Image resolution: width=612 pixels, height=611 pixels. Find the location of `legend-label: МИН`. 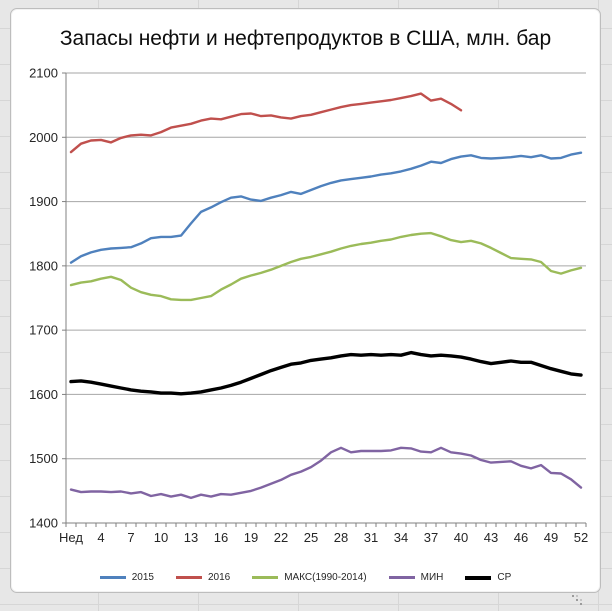

legend-label: МИН is located at coordinates (432, 577).